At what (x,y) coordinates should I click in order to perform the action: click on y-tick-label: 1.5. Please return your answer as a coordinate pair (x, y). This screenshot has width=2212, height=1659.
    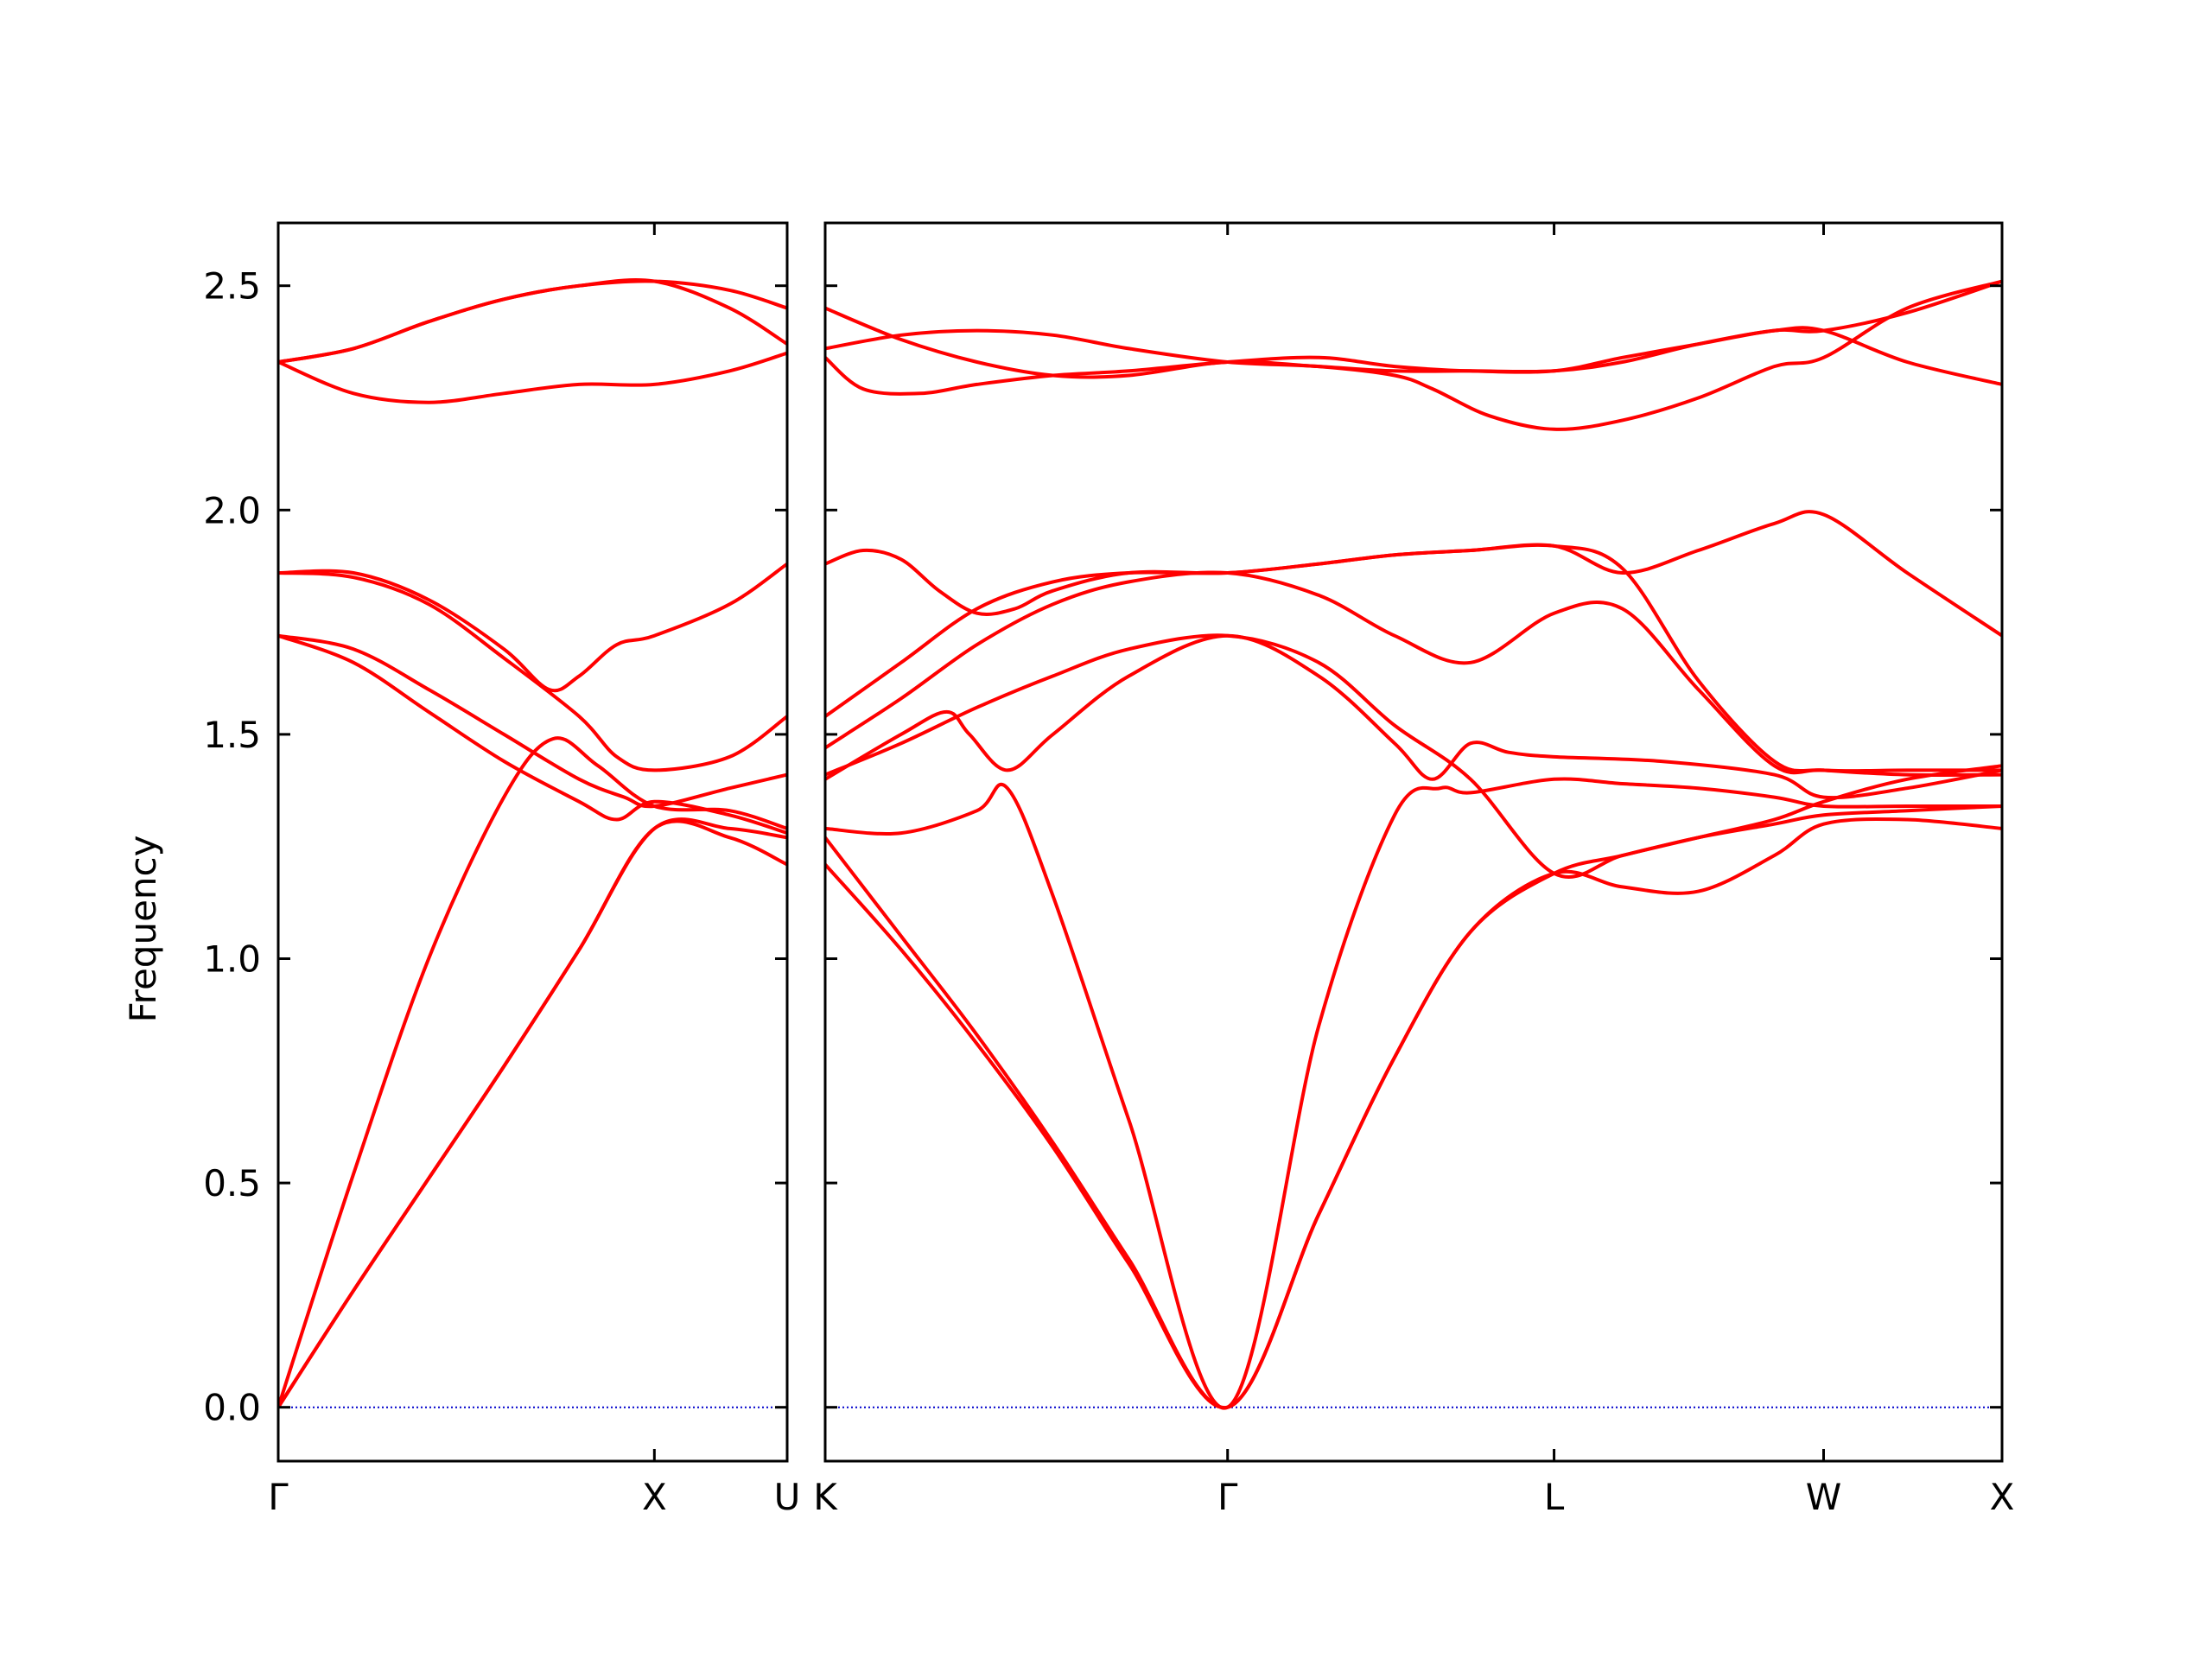
    Looking at the image, I should click on (232, 735).